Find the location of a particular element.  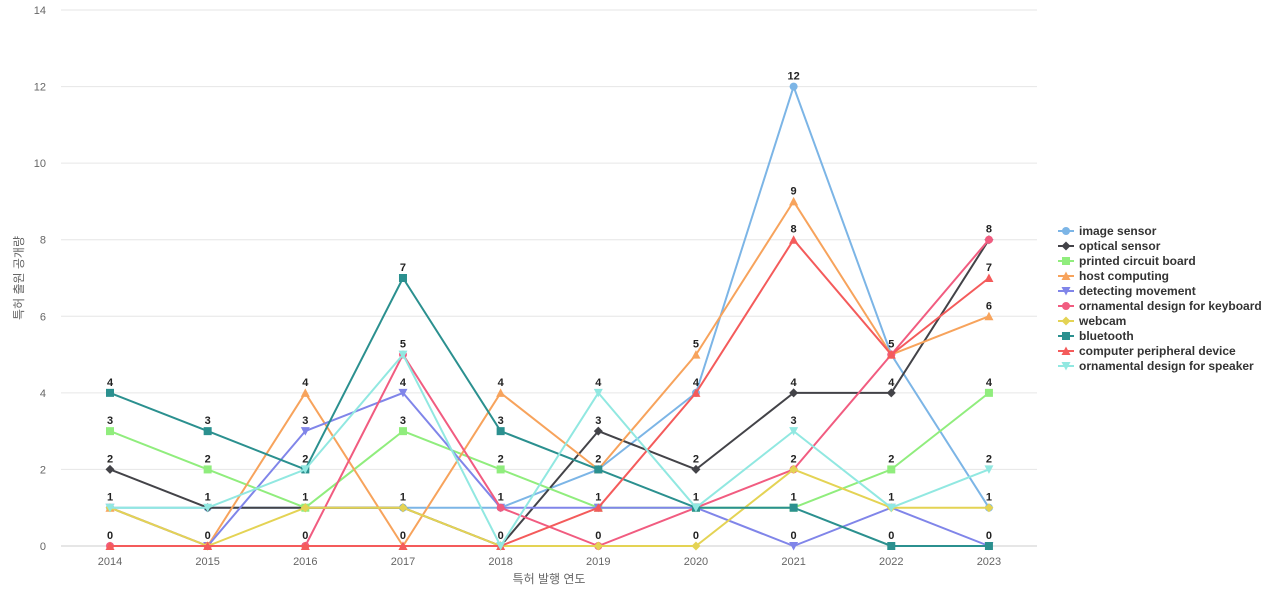

legend-item: computer peripheral device is located at coordinates (1147, 351).